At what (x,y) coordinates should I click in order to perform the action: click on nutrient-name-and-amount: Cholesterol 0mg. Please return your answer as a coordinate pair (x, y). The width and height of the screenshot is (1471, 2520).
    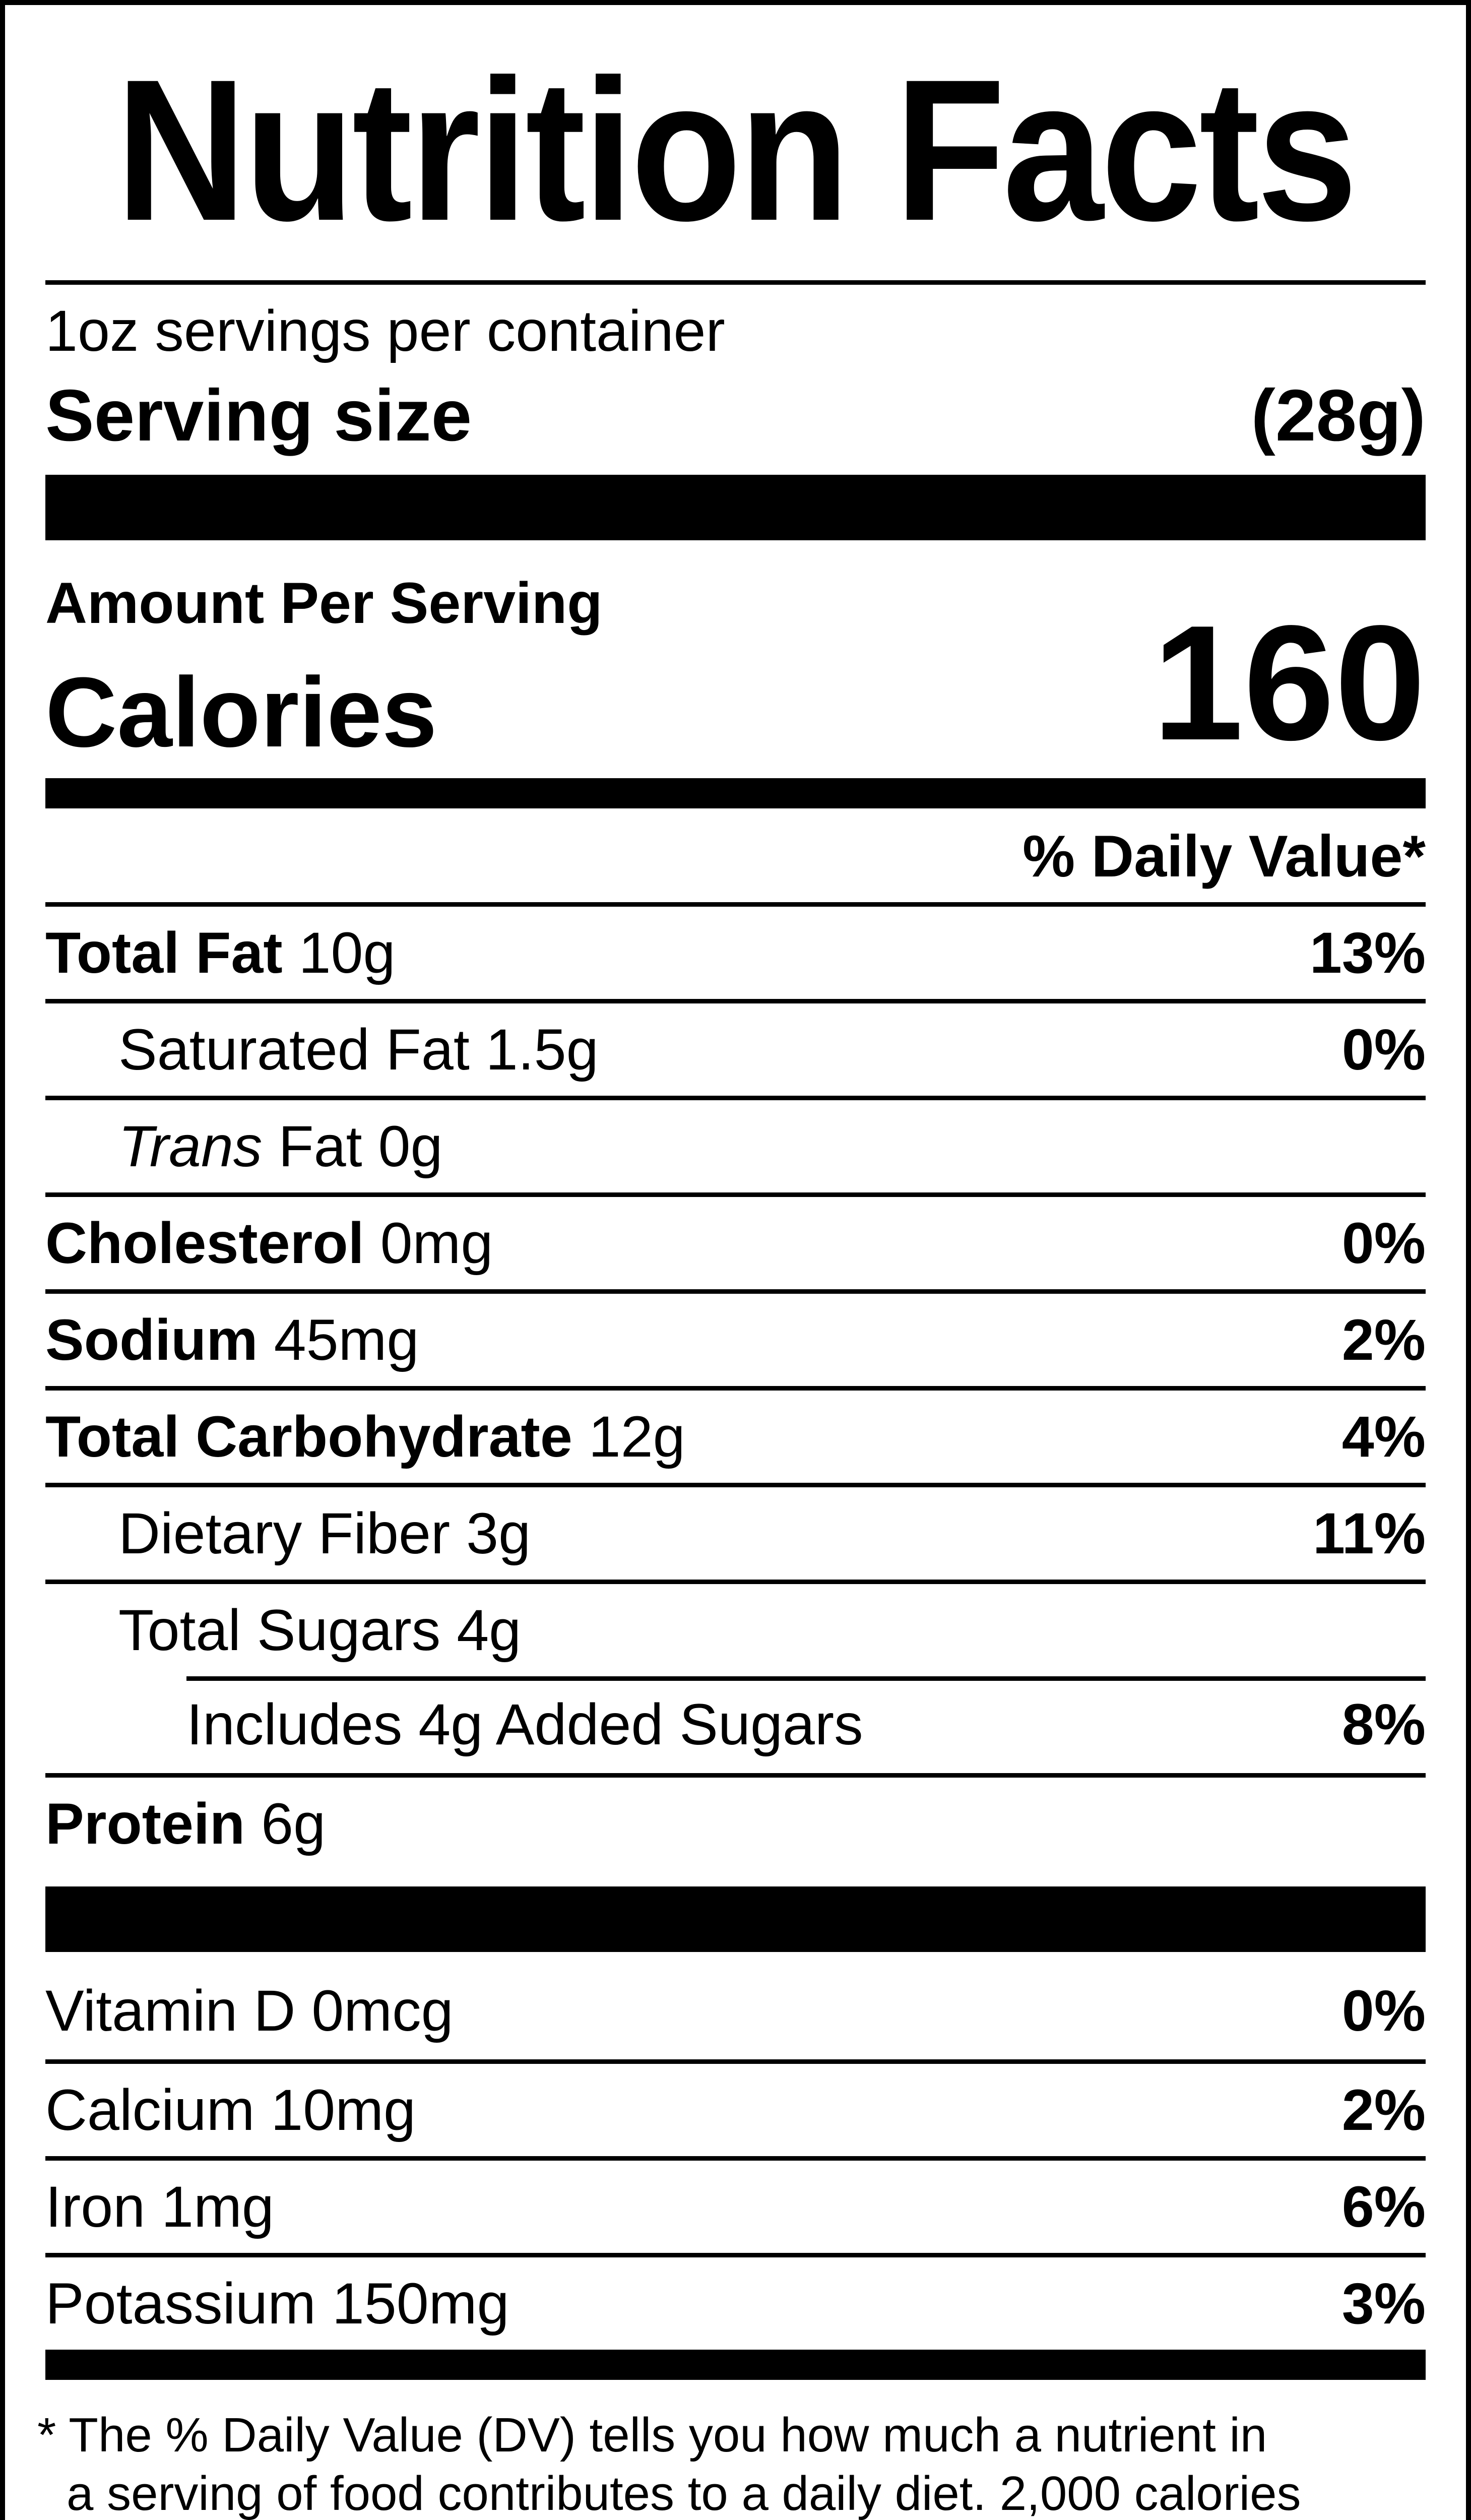
    Looking at the image, I should click on (269, 1244).